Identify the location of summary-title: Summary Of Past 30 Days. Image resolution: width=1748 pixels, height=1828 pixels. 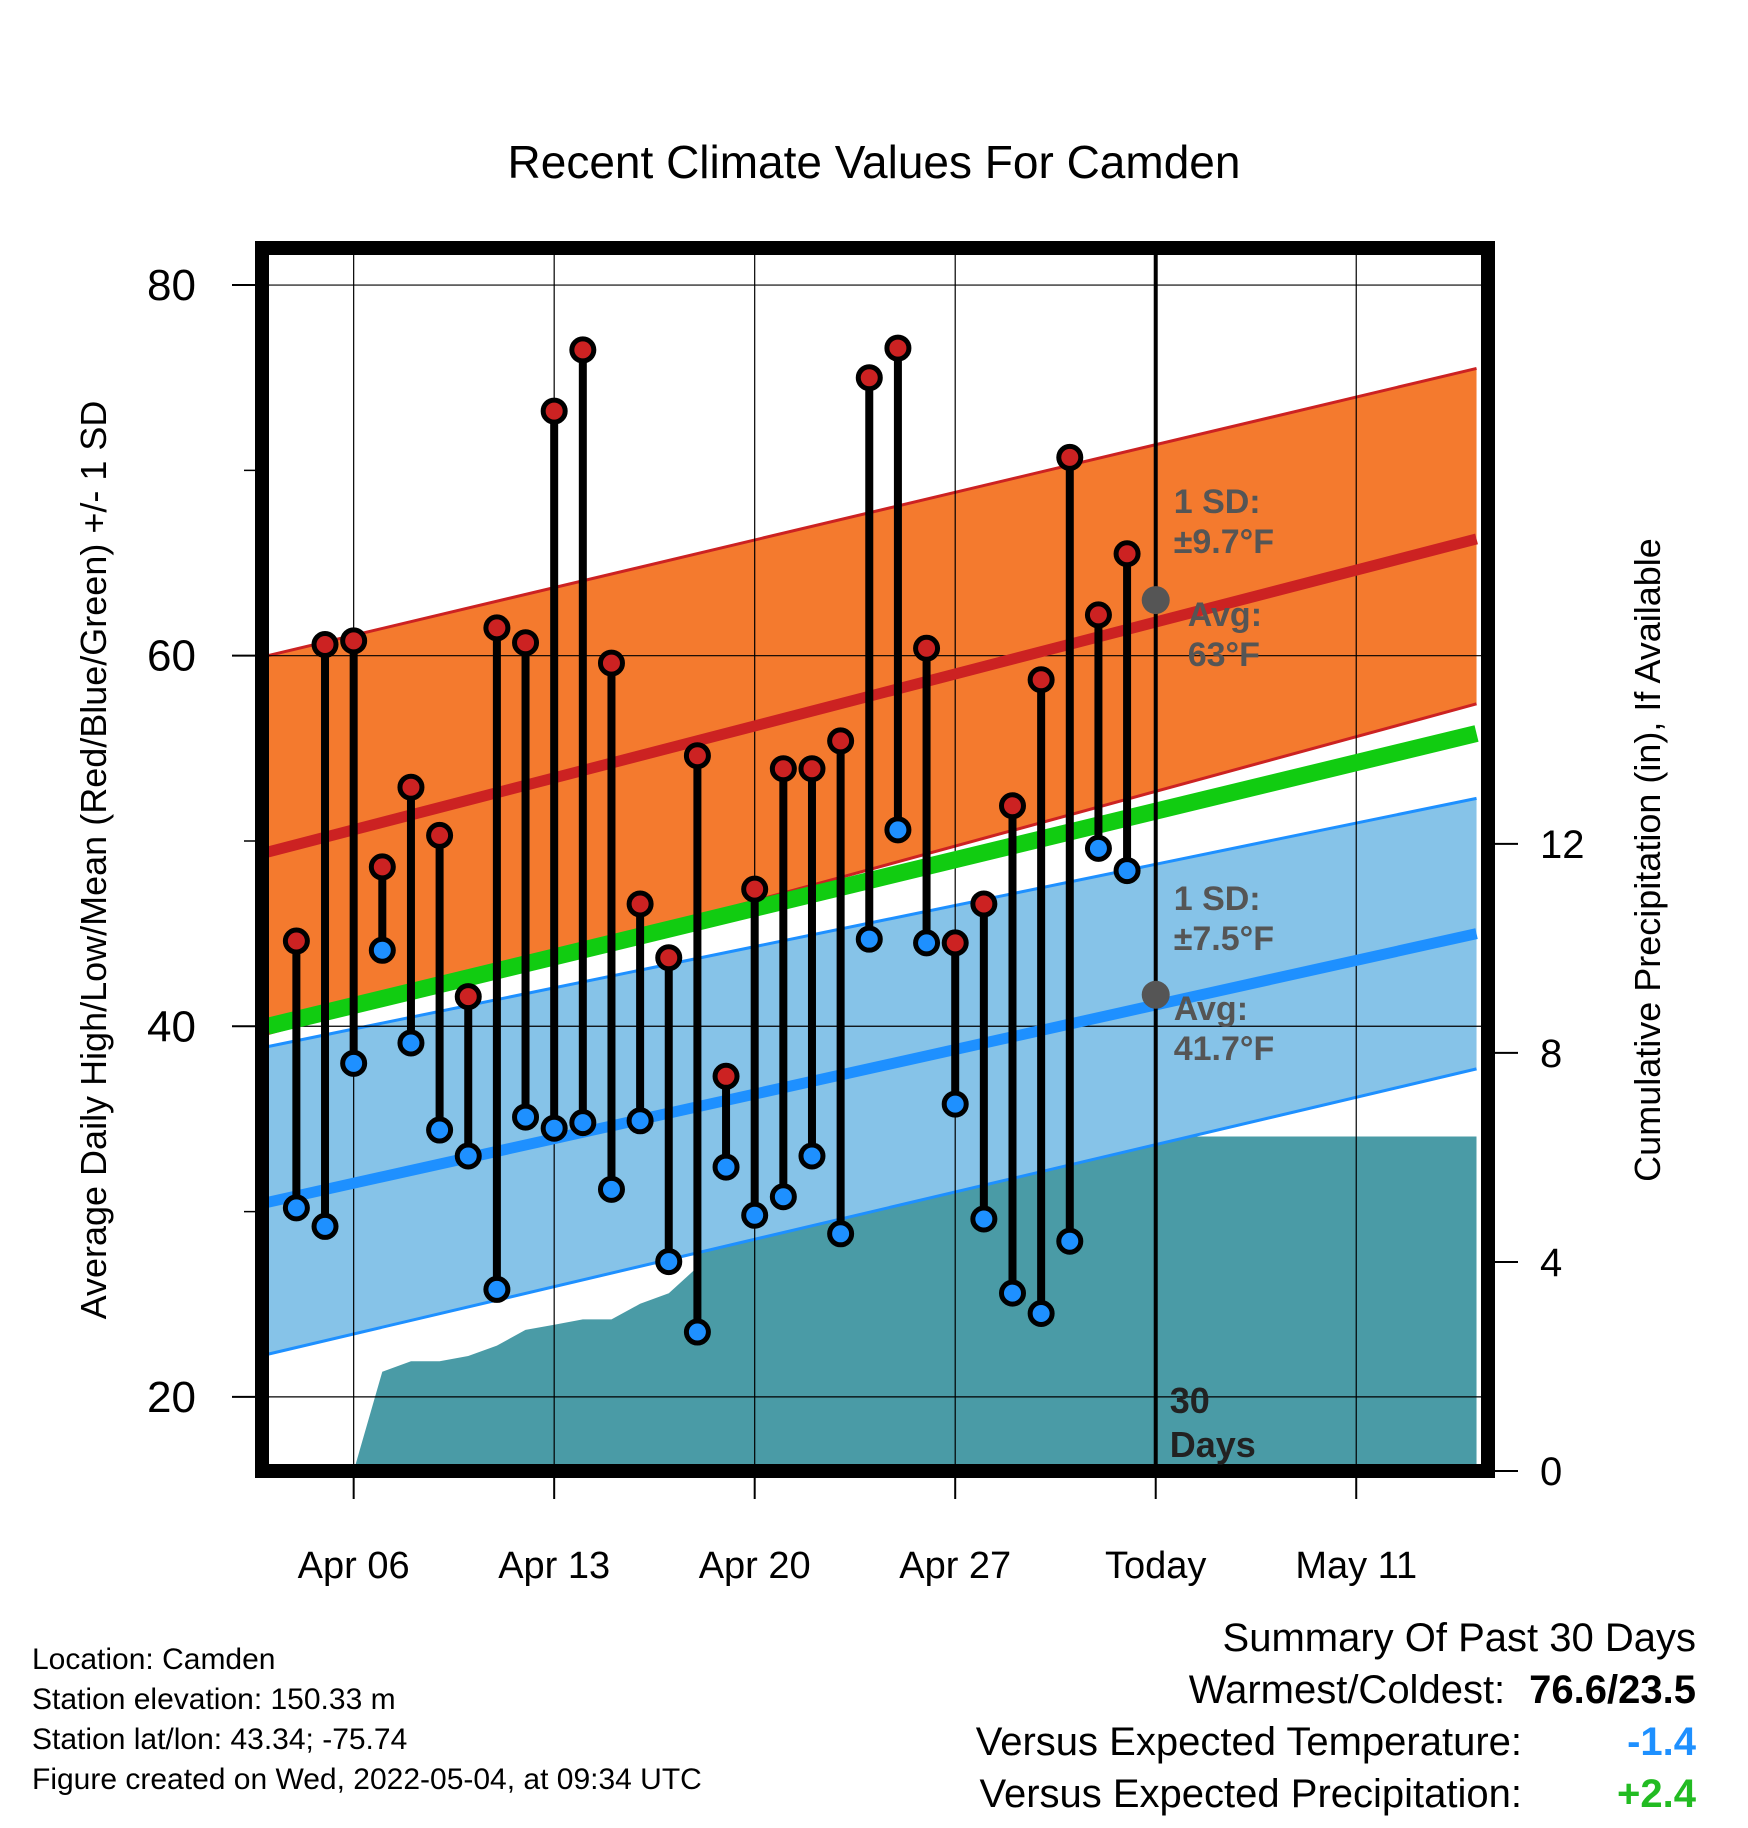
(1459, 1638).